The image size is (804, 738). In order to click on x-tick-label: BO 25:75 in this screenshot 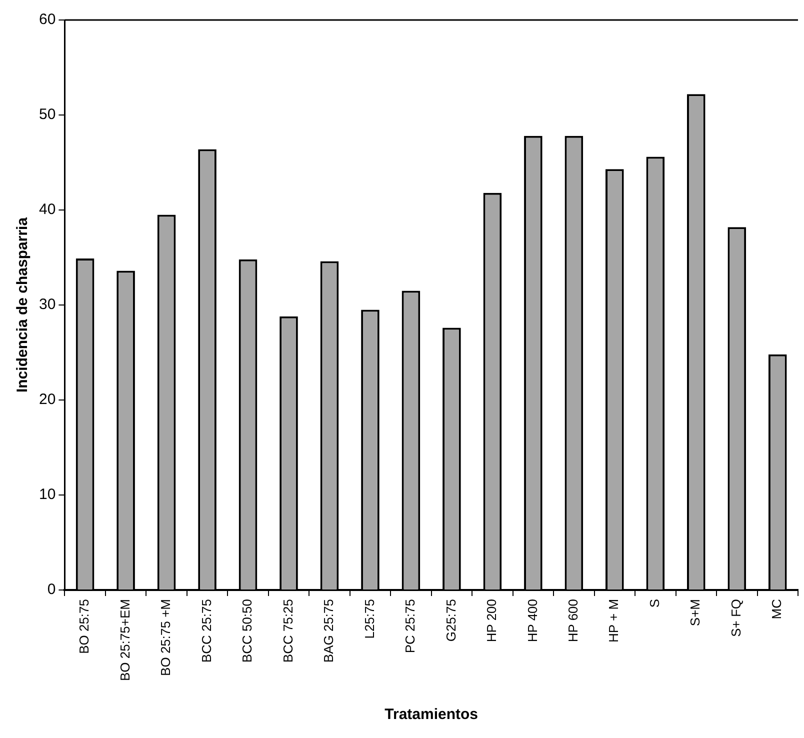, I will do `click(84, 626)`.